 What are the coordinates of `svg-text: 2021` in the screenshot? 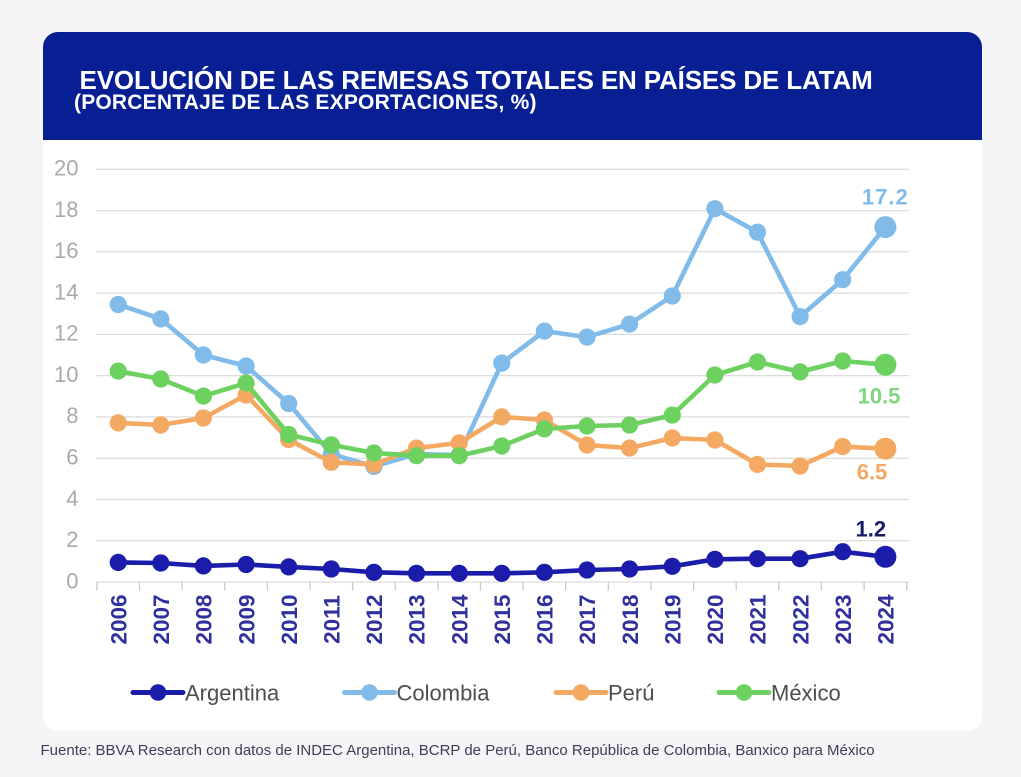 It's located at (758, 619).